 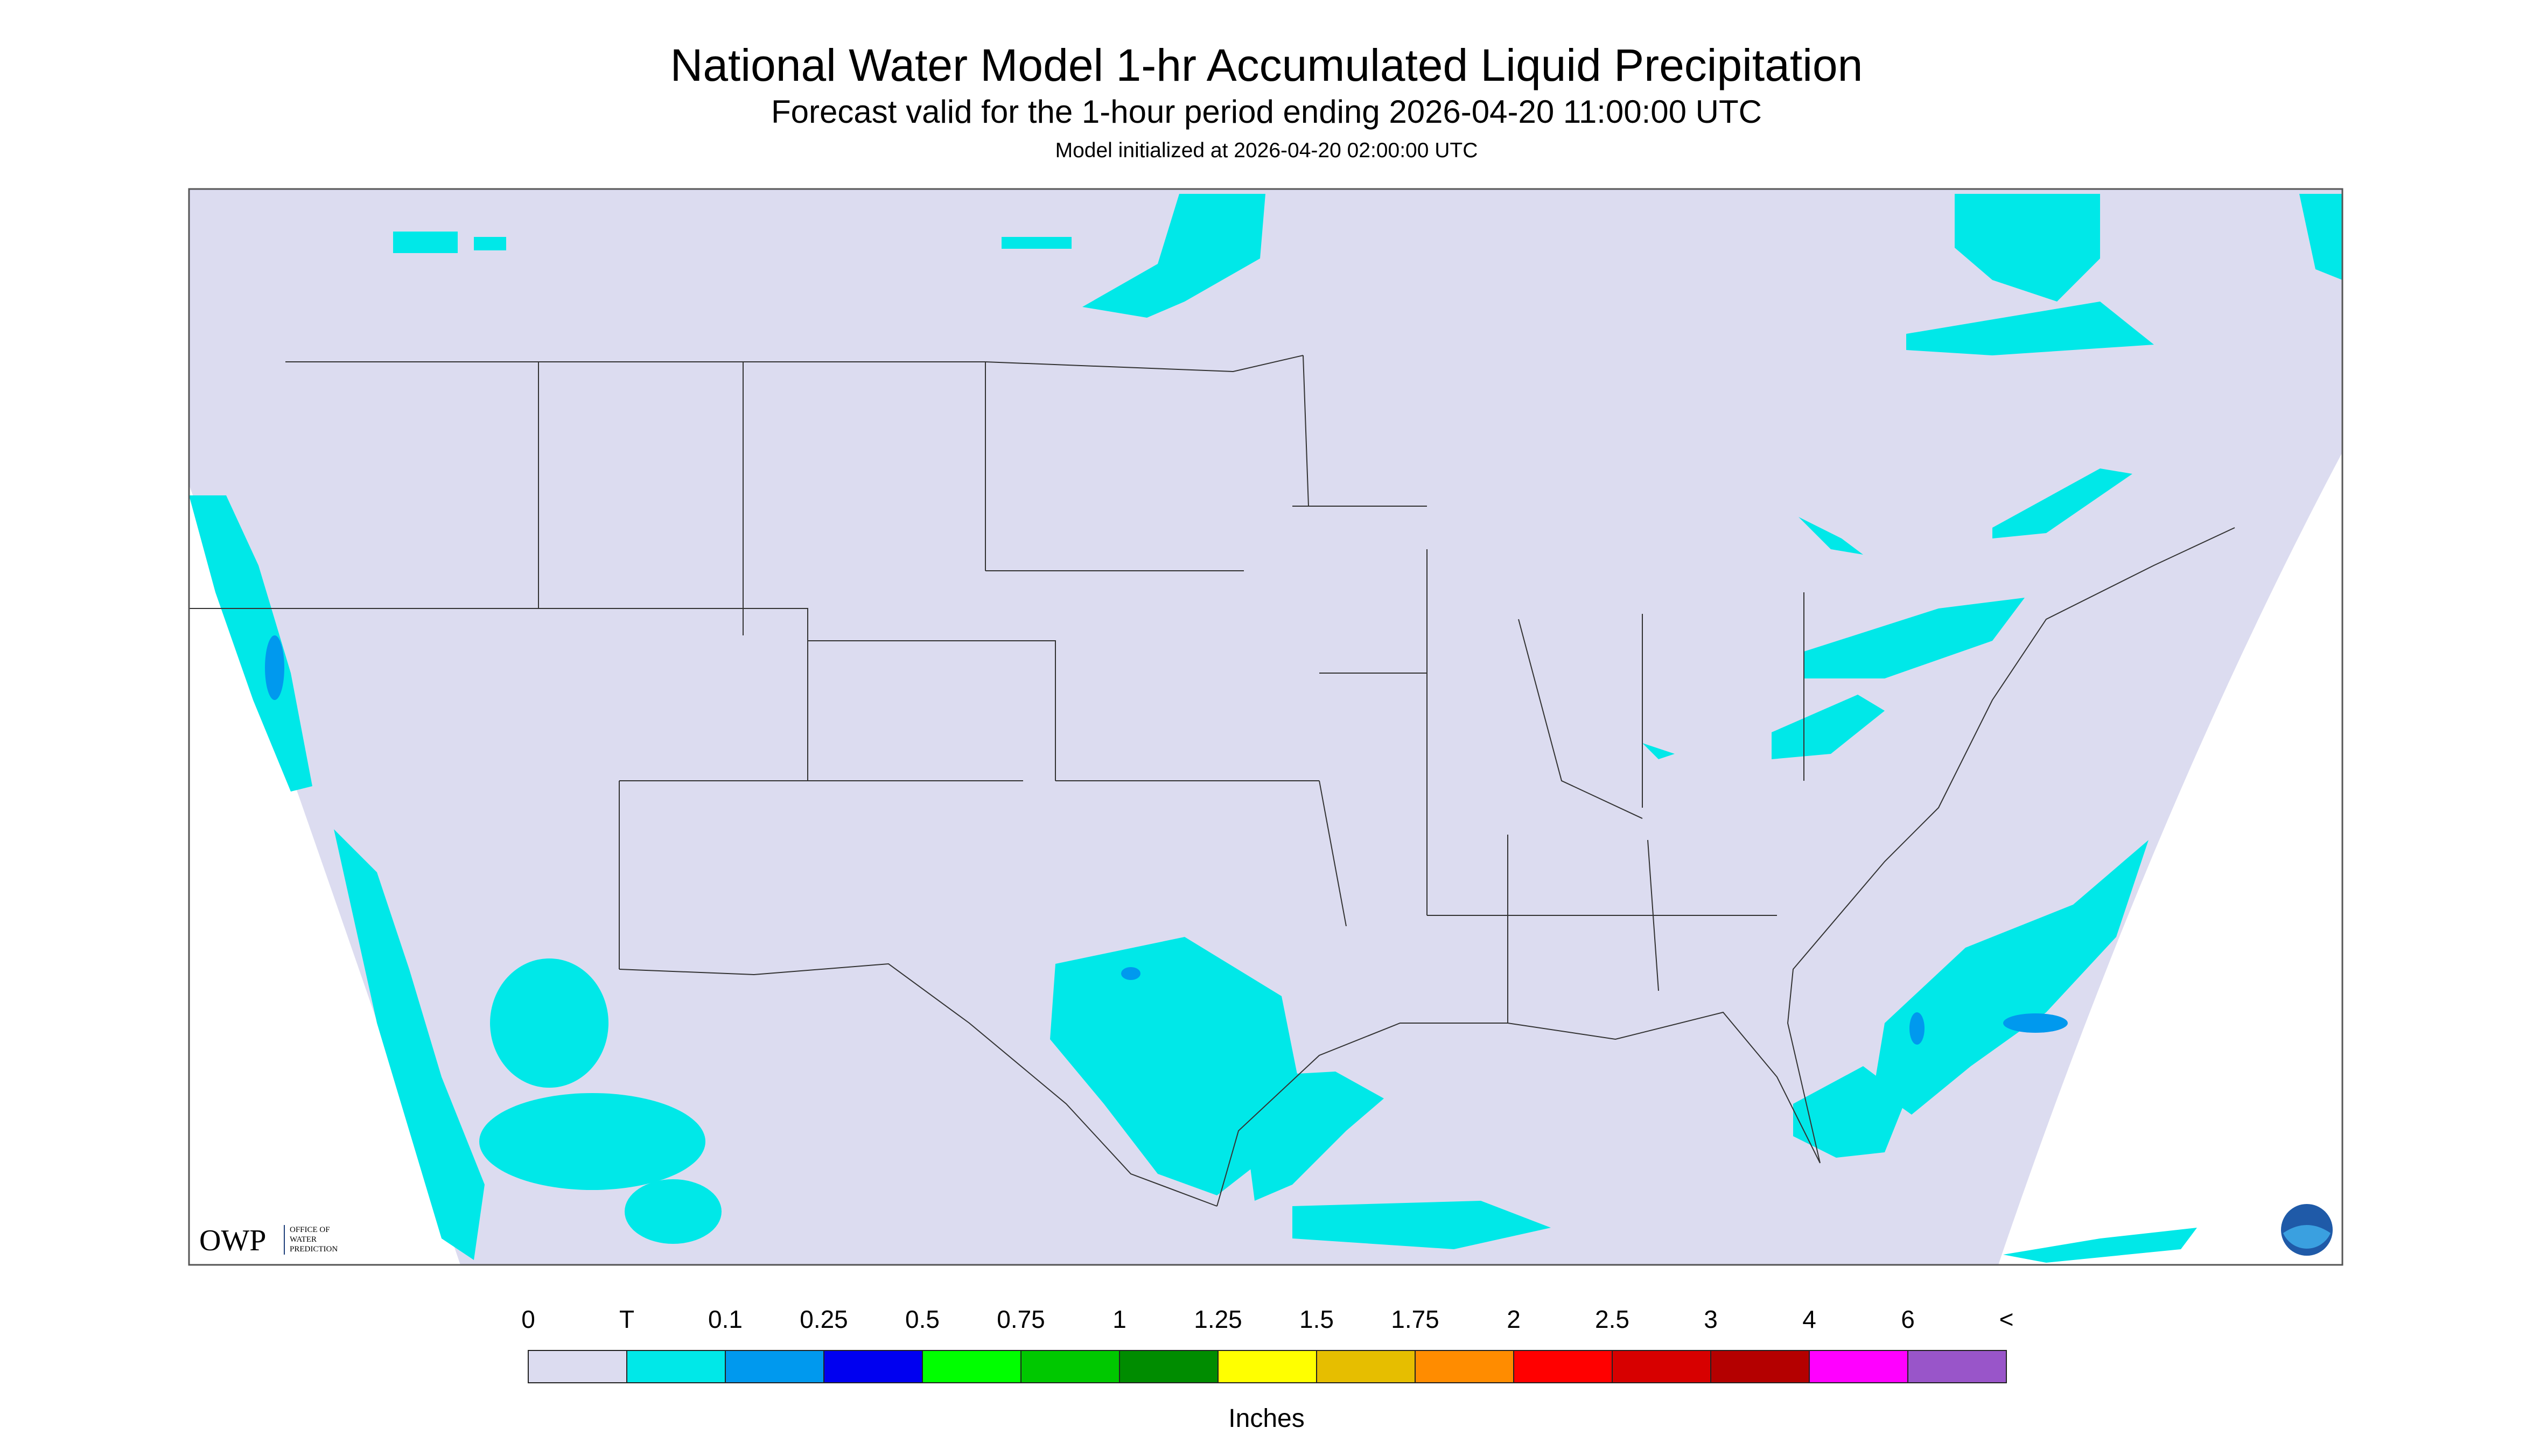 What do you see at coordinates (2307, 1237) in the screenshot?
I see `noaa-wave` at bounding box center [2307, 1237].